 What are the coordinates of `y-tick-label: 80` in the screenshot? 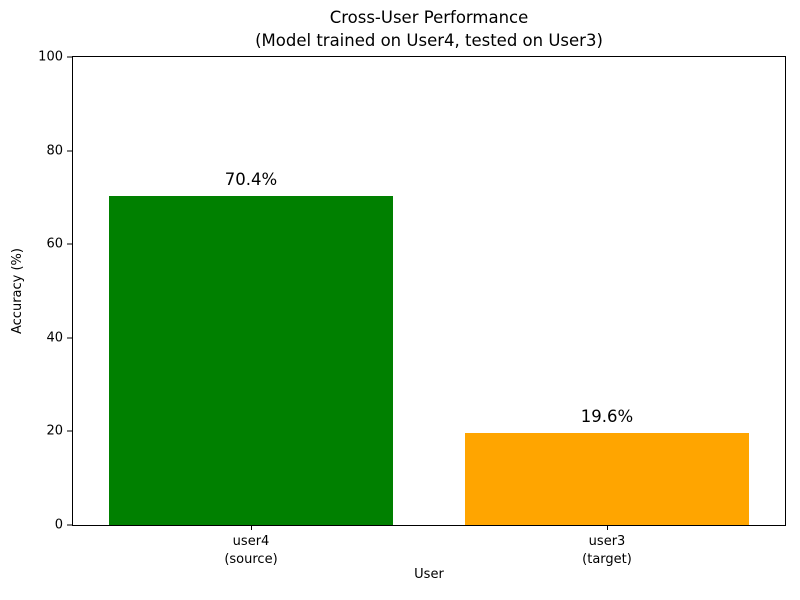 It's located at (54, 151).